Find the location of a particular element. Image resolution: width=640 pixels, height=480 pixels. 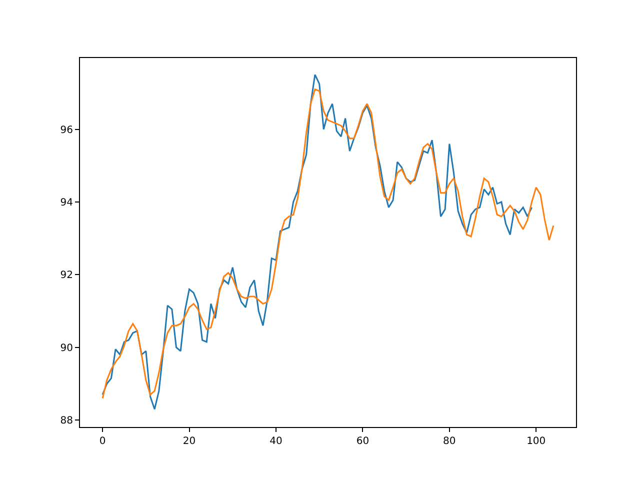

x-tick-label: 0 is located at coordinates (102, 441).